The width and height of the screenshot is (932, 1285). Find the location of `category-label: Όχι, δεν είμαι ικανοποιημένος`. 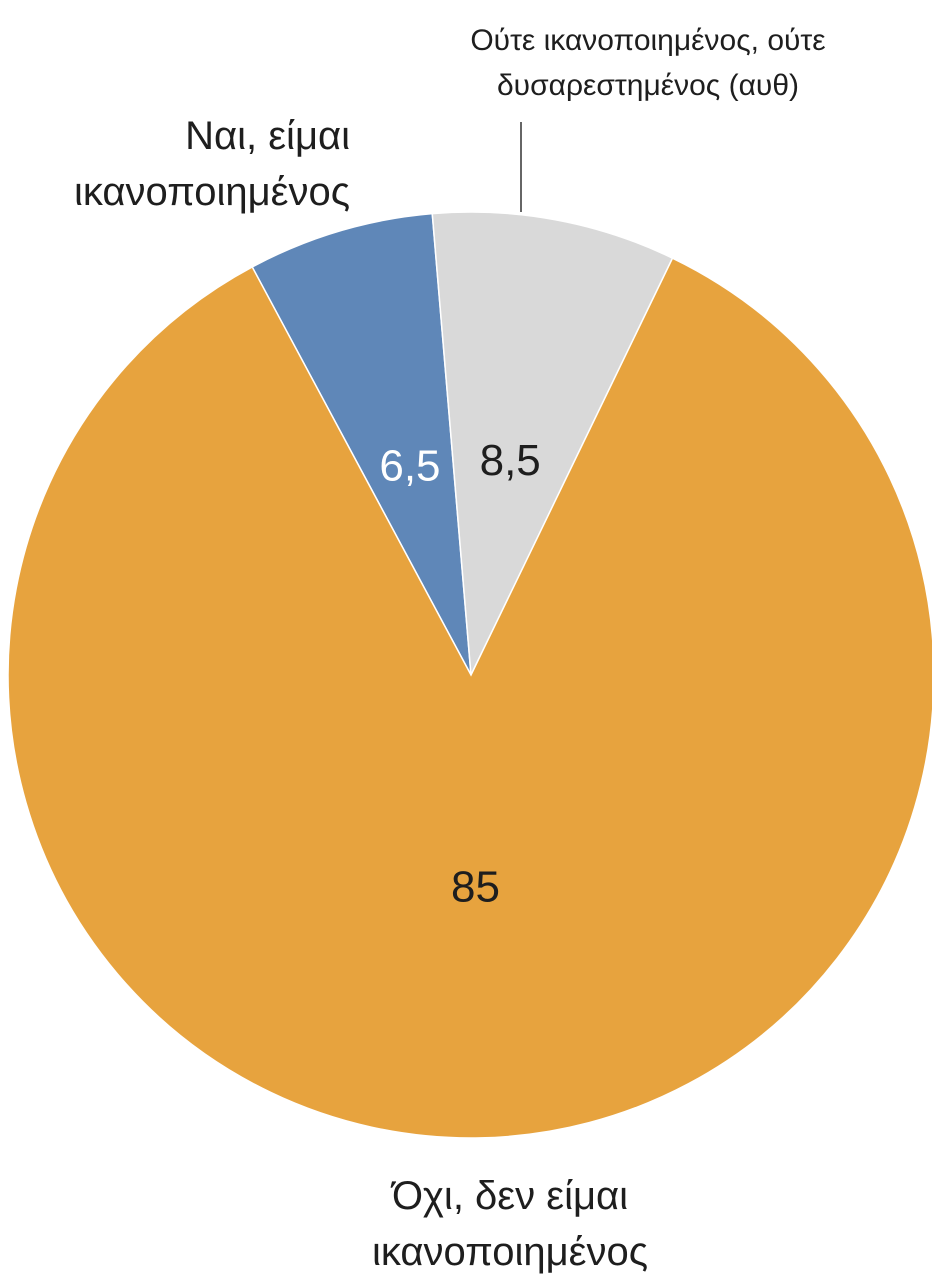

category-label: Όχι, δεν είμαι ικανοποιημένος is located at coordinates (509, 1224).